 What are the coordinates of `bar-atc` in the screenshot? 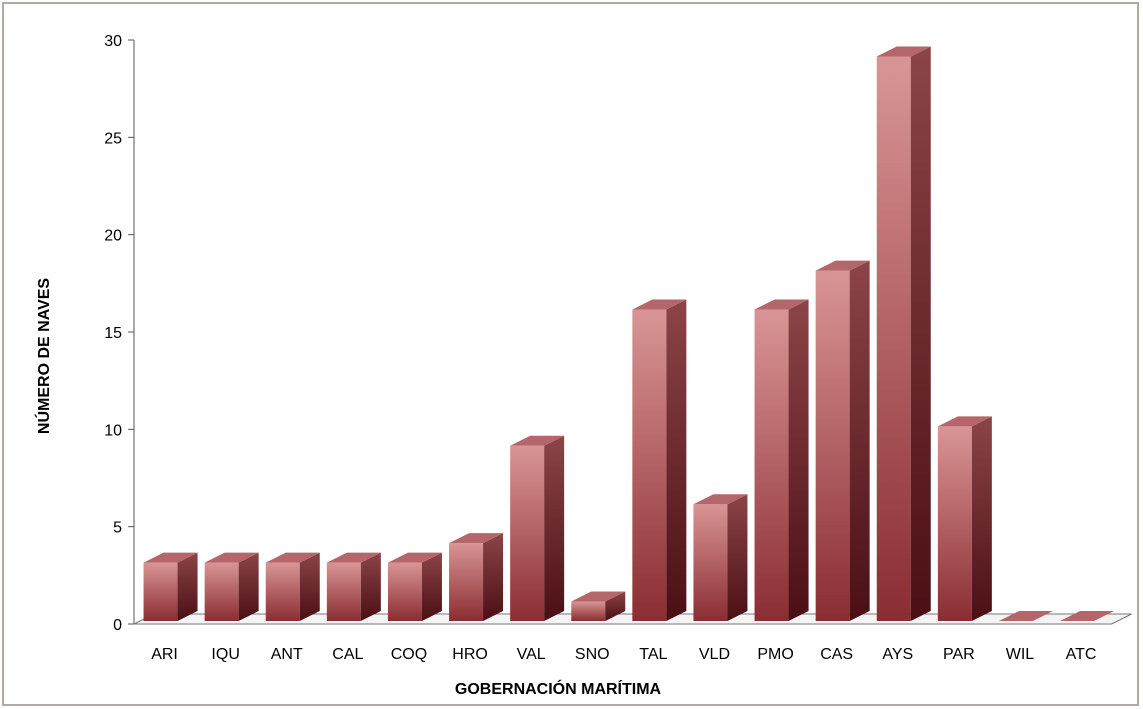 It's located at (1087, 616).